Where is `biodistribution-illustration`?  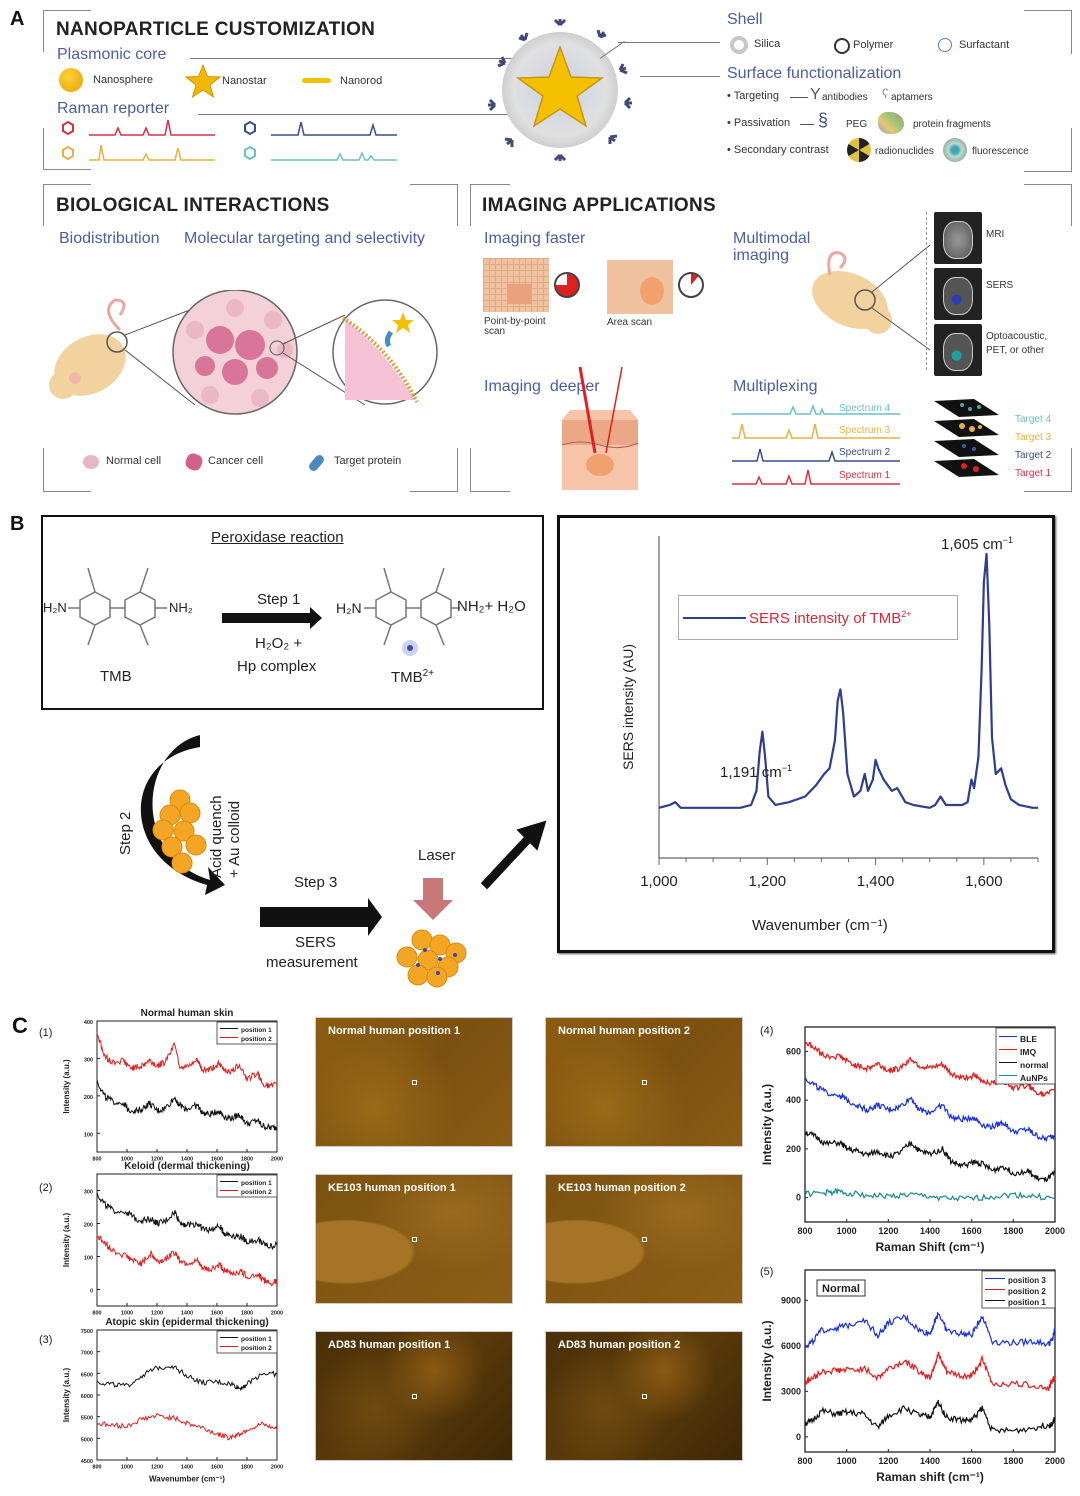
biodistribution-illustration is located at coordinates (243, 352).